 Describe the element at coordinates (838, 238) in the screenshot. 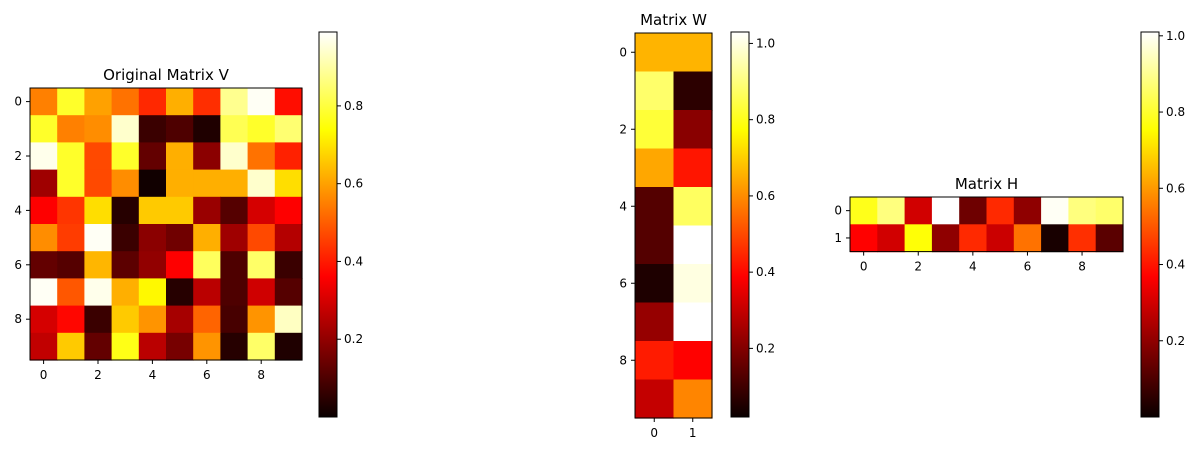

I see `y-tick-label: 1` at that location.